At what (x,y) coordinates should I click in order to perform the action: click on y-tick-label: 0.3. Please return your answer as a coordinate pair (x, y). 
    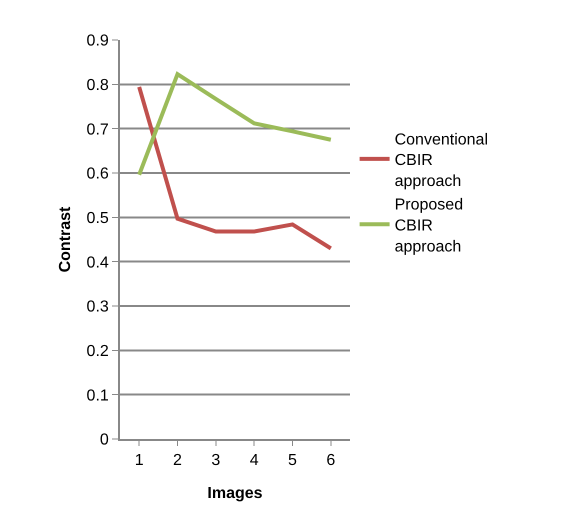
    Looking at the image, I should click on (97, 307).